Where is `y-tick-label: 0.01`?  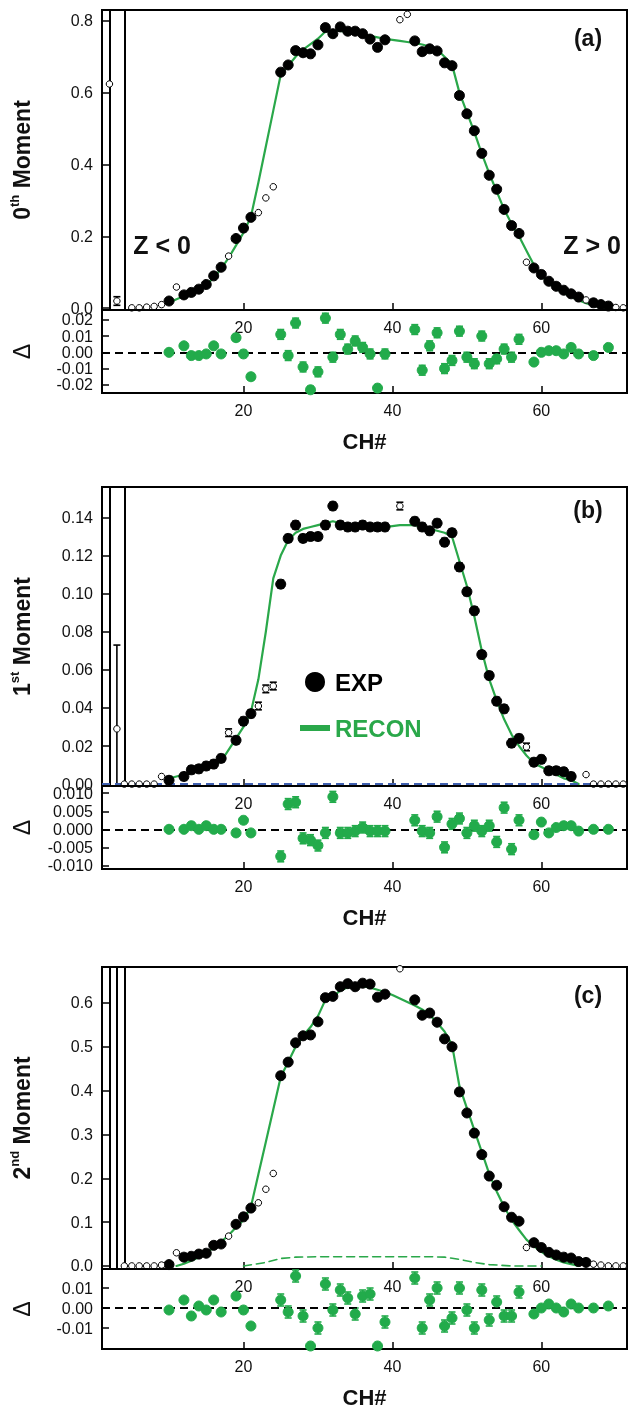 y-tick-label: 0.01 is located at coordinates (77, 336).